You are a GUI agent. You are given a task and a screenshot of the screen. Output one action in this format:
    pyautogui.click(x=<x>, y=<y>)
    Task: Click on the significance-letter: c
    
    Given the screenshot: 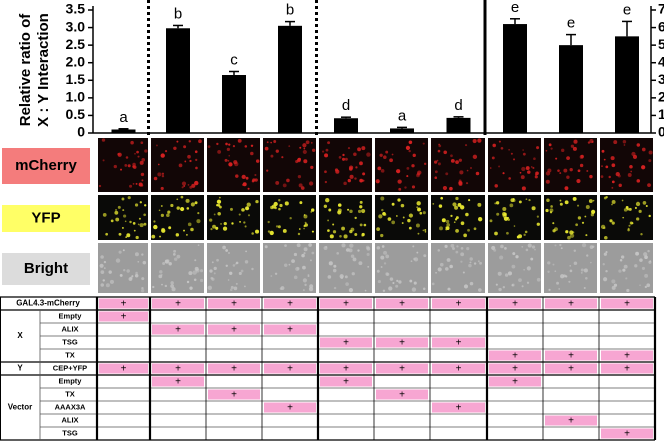 What is the action you would take?
    pyautogui.click(x=234, y=59)
    